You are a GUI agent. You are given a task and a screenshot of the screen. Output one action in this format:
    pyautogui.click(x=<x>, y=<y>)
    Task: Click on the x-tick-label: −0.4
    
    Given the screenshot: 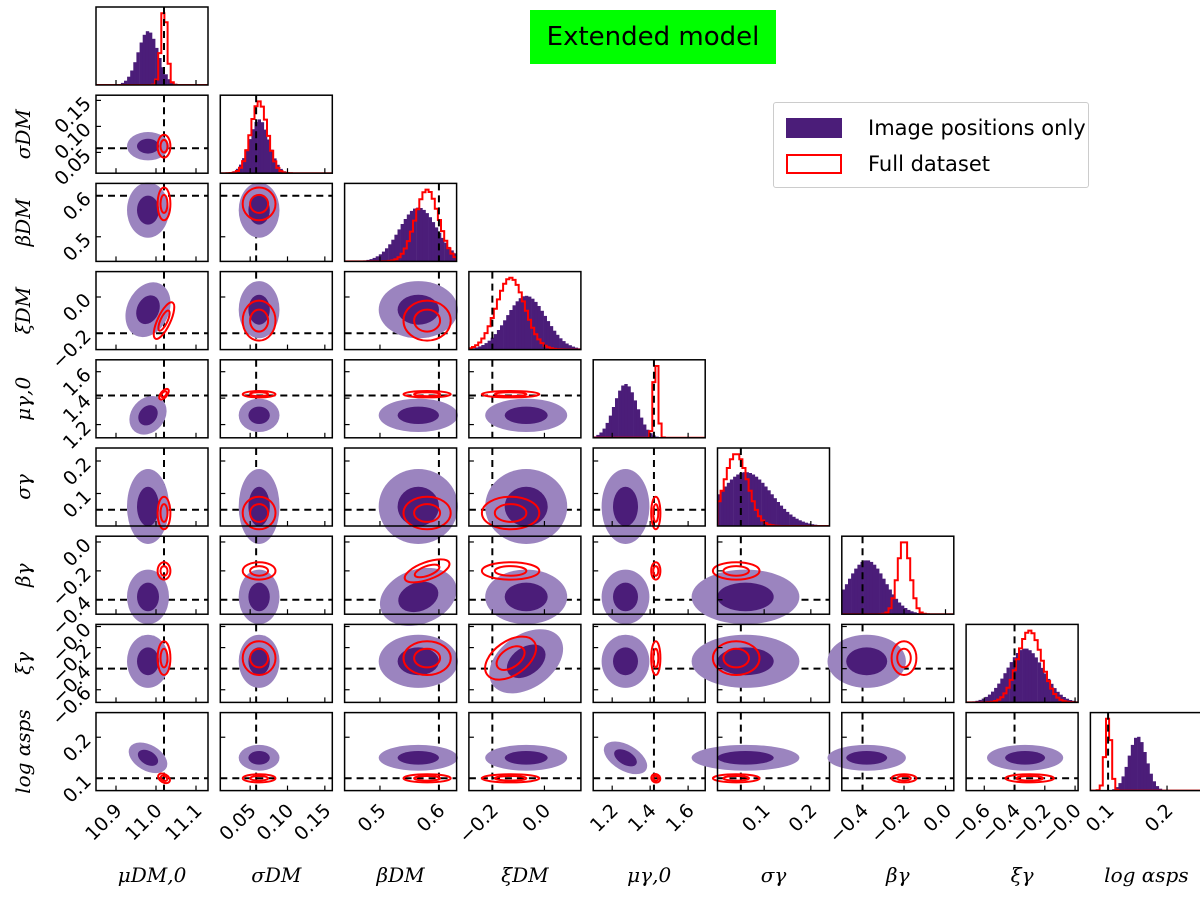 What is the action you would take?
    pyautogui.click(x=849, y=824)
    